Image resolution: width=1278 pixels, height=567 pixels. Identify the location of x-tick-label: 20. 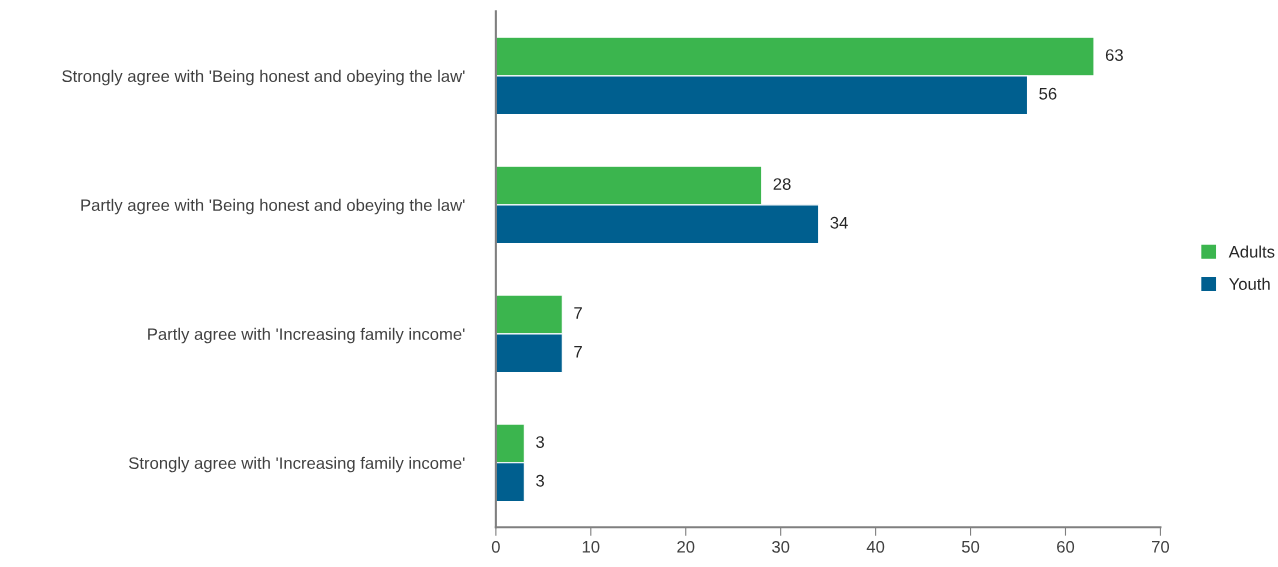
(686, 546).